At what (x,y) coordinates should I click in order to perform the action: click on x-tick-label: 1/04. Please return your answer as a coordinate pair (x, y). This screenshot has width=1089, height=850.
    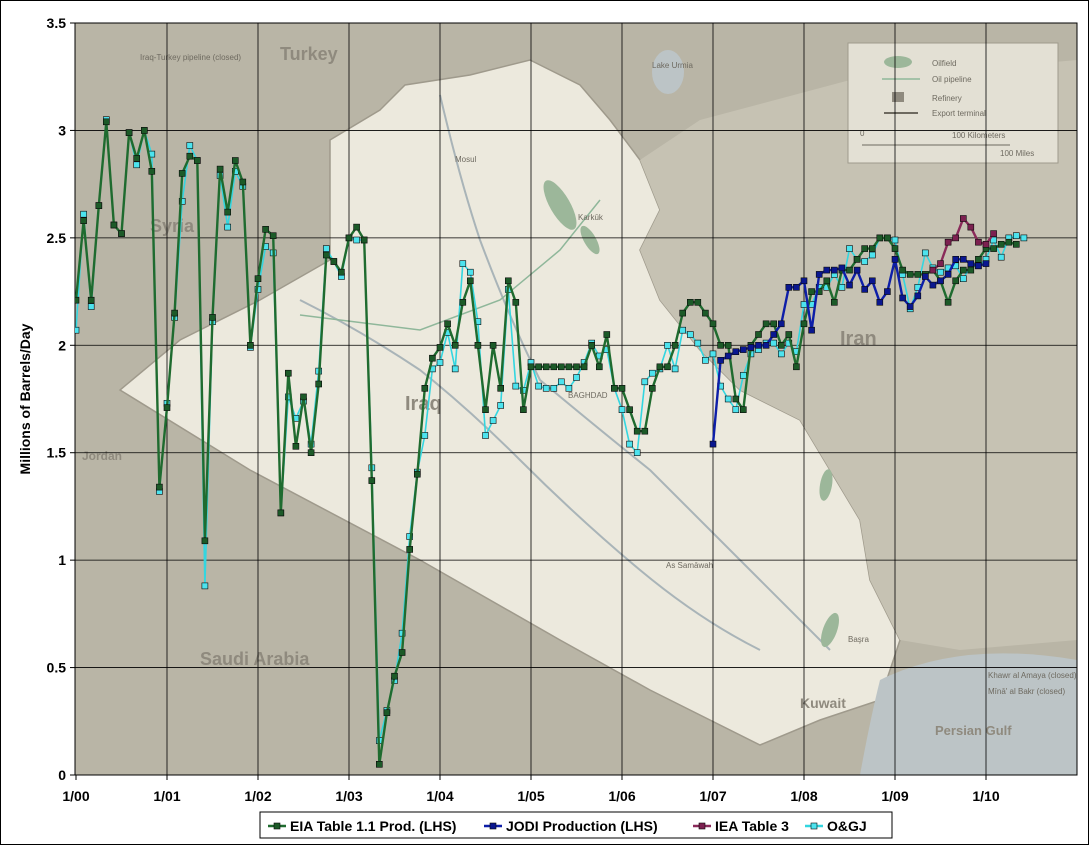
    Looking at the image, I should click on (439, 796).